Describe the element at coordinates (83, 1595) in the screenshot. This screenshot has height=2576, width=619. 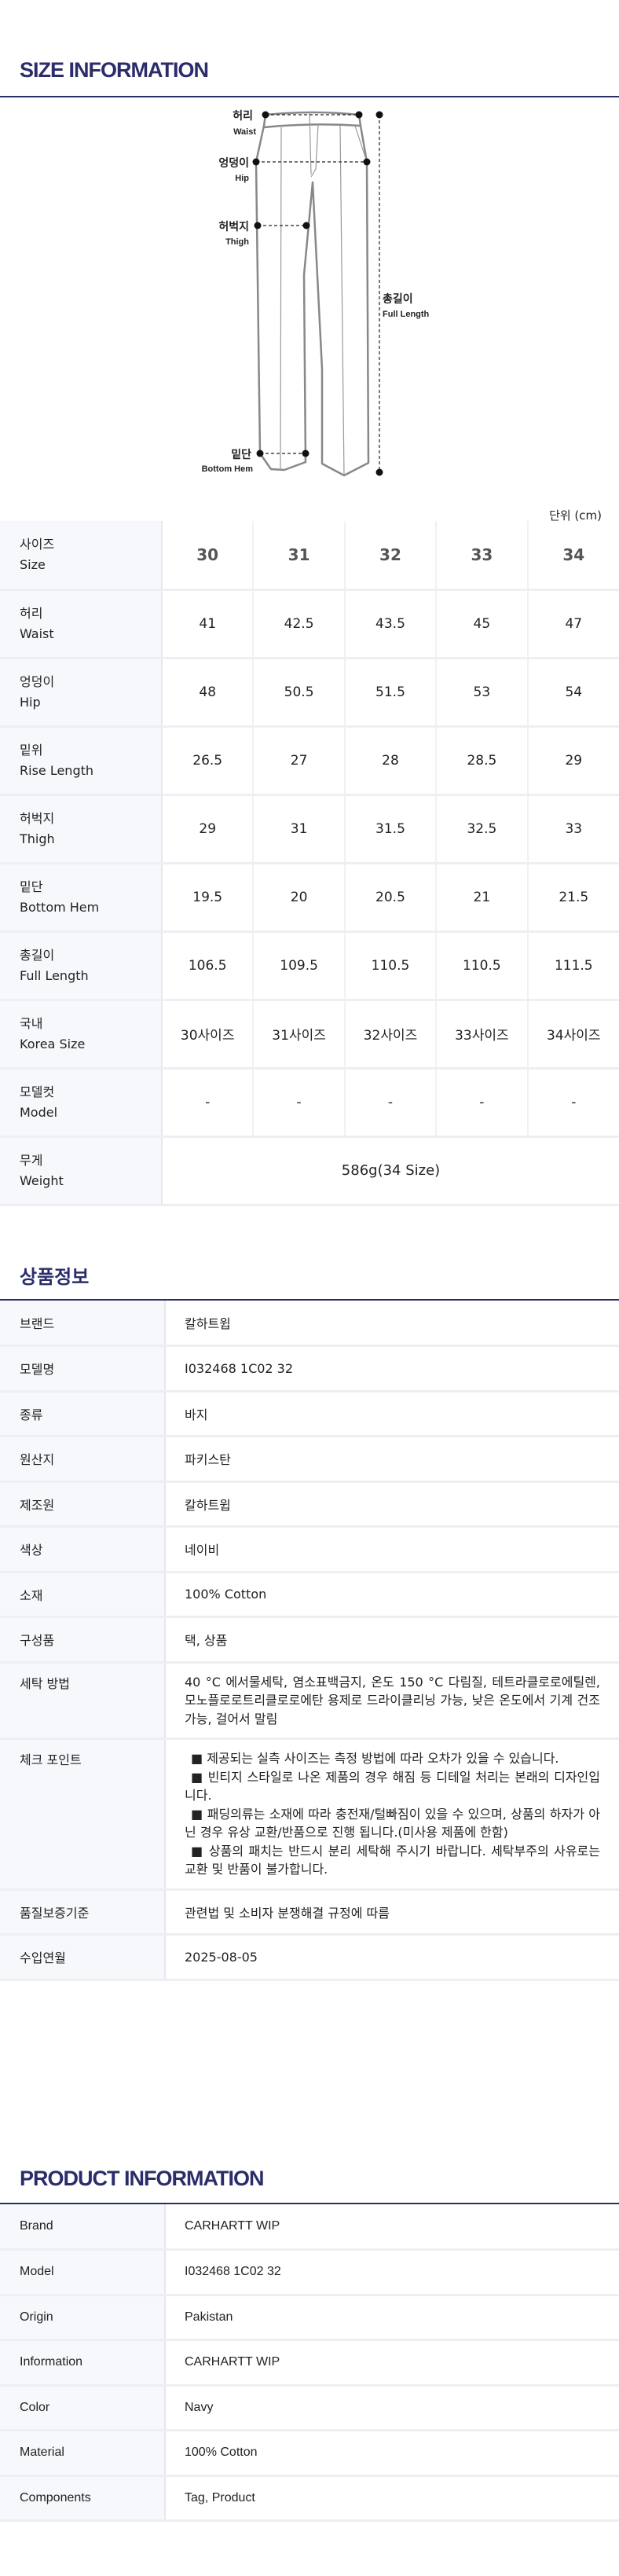
I see `info-label: 소재` at that location.